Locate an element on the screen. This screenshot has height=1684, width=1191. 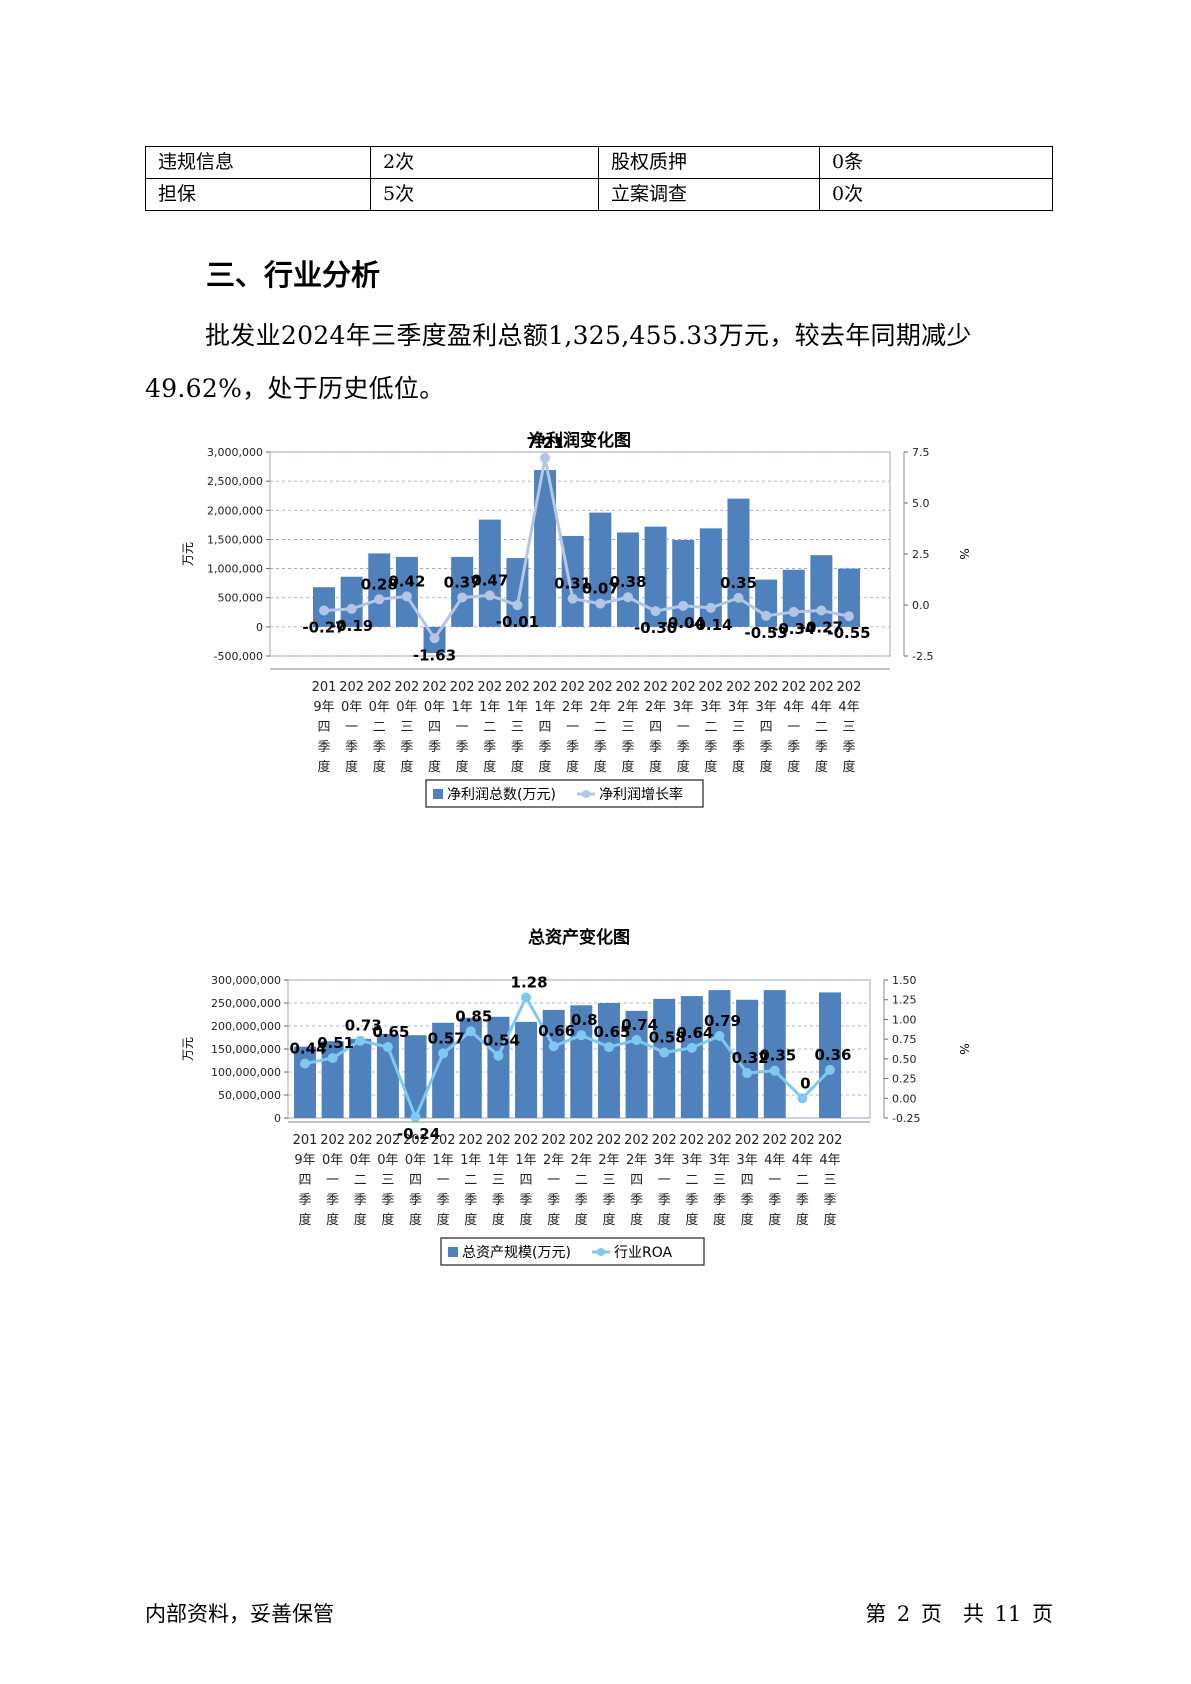
y-tick-label: 2,000,000 is located at coordinates (235, 510).